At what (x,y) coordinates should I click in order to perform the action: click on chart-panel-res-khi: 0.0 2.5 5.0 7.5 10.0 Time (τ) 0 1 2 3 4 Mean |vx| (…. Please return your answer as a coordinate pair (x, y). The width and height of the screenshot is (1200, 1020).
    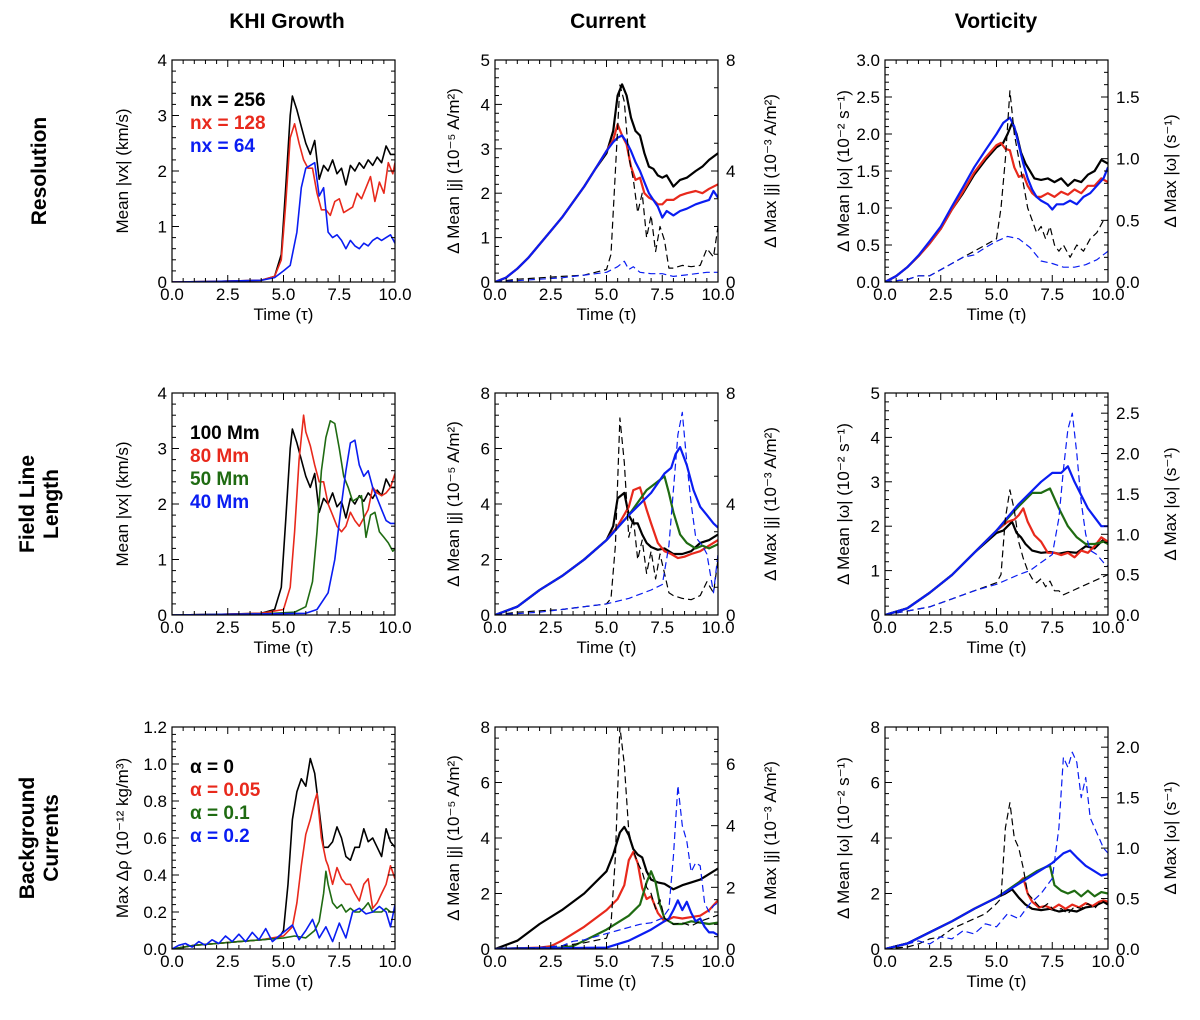
    Looking at the image, I should click on (262, 187).